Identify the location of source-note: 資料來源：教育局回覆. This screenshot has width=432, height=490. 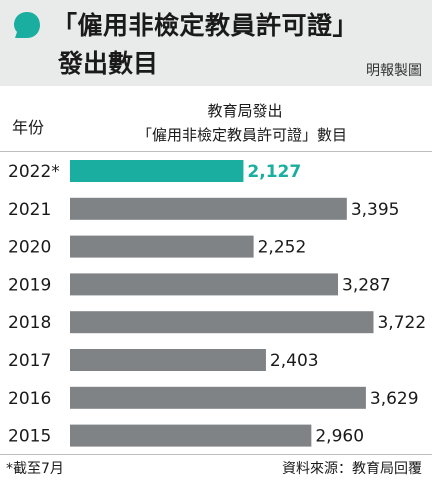
(352, 469).